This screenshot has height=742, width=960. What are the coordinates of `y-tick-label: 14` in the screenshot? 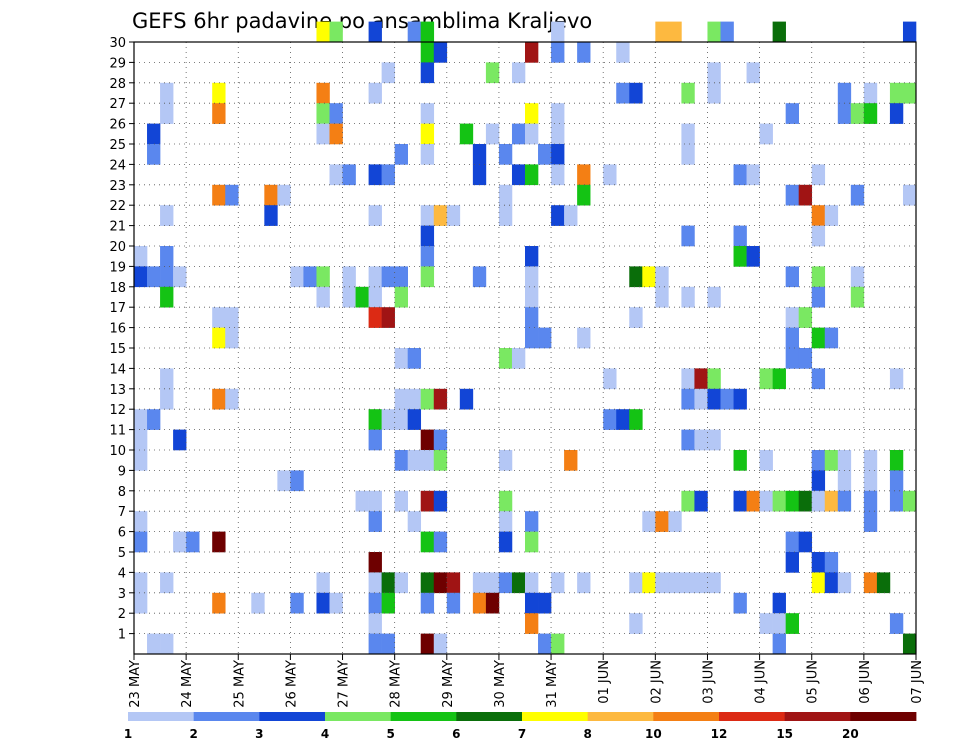 It's located at (117, 369).